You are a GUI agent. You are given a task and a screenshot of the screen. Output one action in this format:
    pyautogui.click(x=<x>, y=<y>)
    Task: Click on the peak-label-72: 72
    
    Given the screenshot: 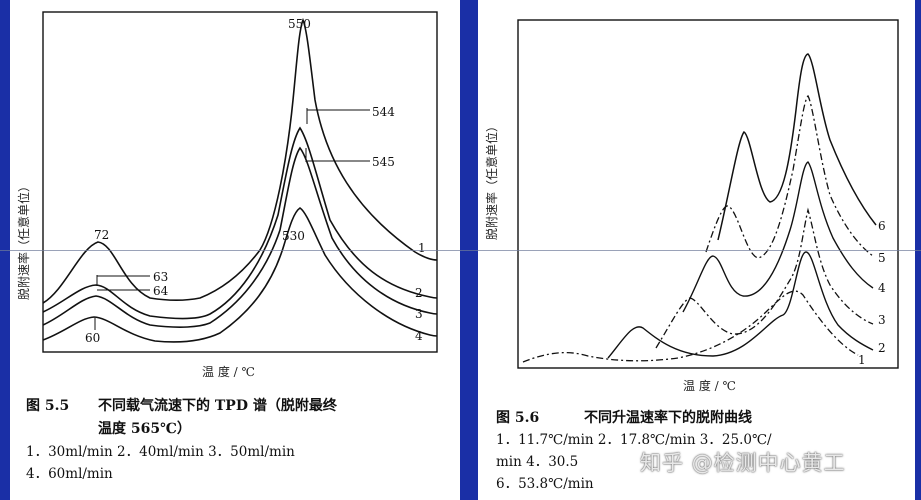 What is the action you would take?
    pyautogui.click(x=101, y=235)
    